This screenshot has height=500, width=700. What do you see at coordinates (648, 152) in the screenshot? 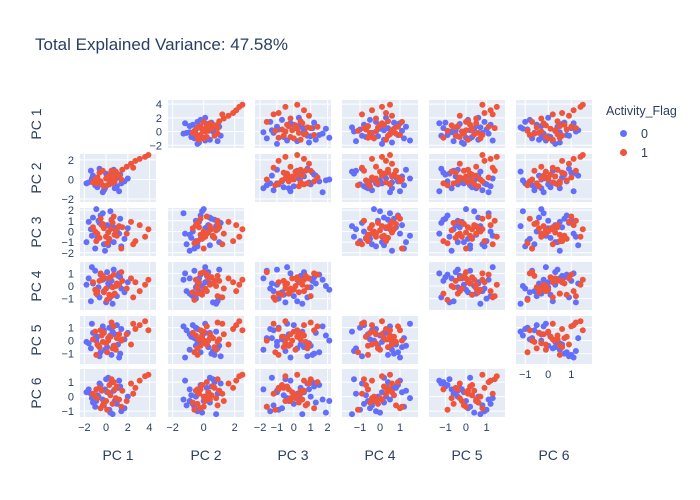
I see `legend-item-1: 1` at bounding box center [648, 152].